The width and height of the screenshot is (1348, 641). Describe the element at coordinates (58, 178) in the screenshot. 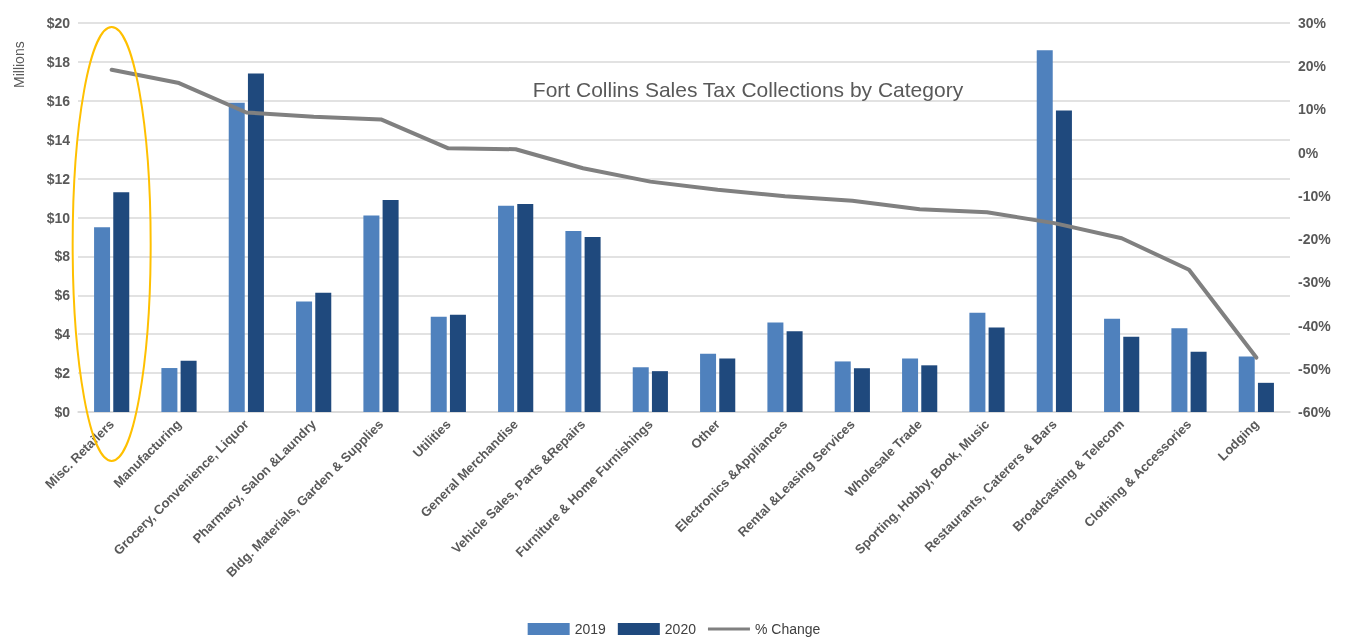

I see `y-tick-label: $12` at that location.